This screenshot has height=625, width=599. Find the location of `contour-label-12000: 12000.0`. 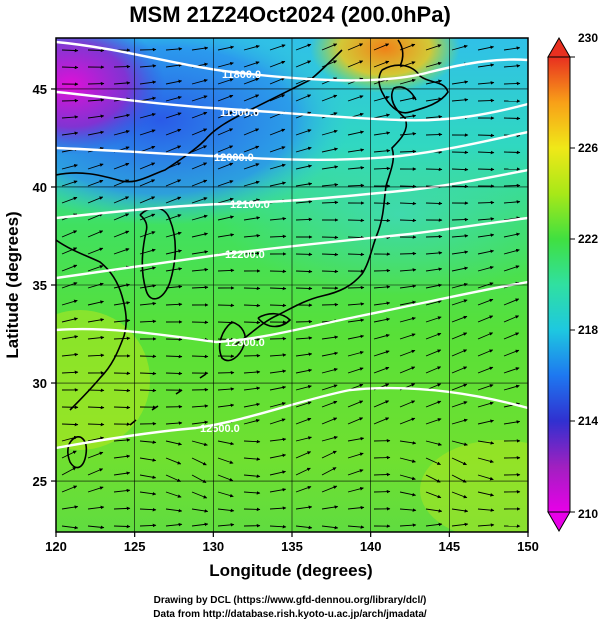

contour-label-12000: 12000.0 is located at coordinates (234, 158).